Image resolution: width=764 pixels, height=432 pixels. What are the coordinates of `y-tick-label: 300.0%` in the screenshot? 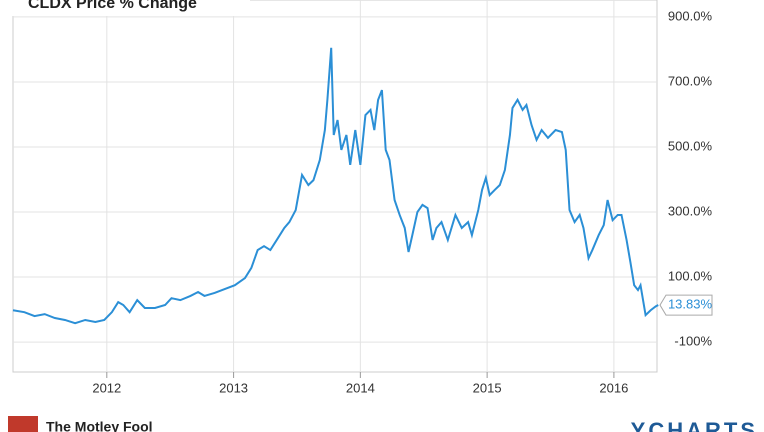 It's located at (690, 210).